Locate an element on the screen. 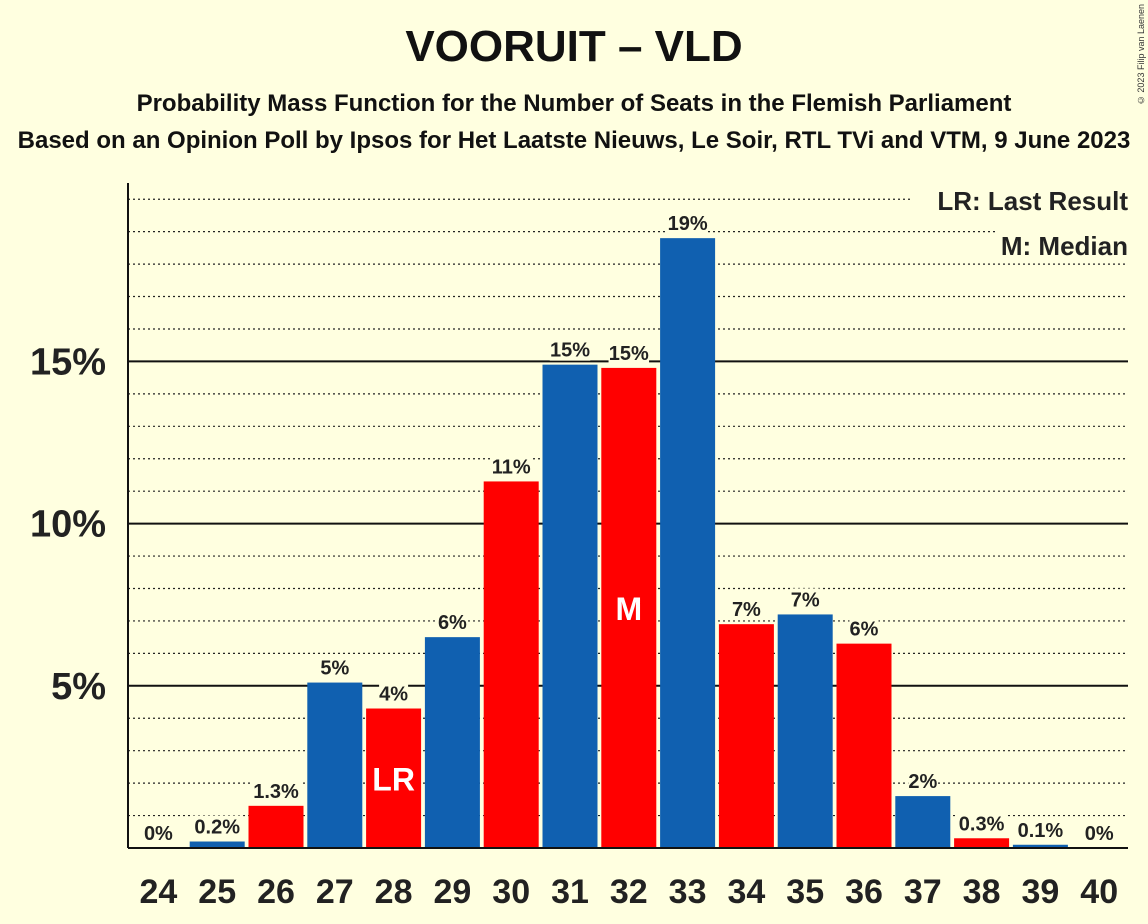 The image size is (1148, 924). value-label: 5% is located at coordinates (334, 669).